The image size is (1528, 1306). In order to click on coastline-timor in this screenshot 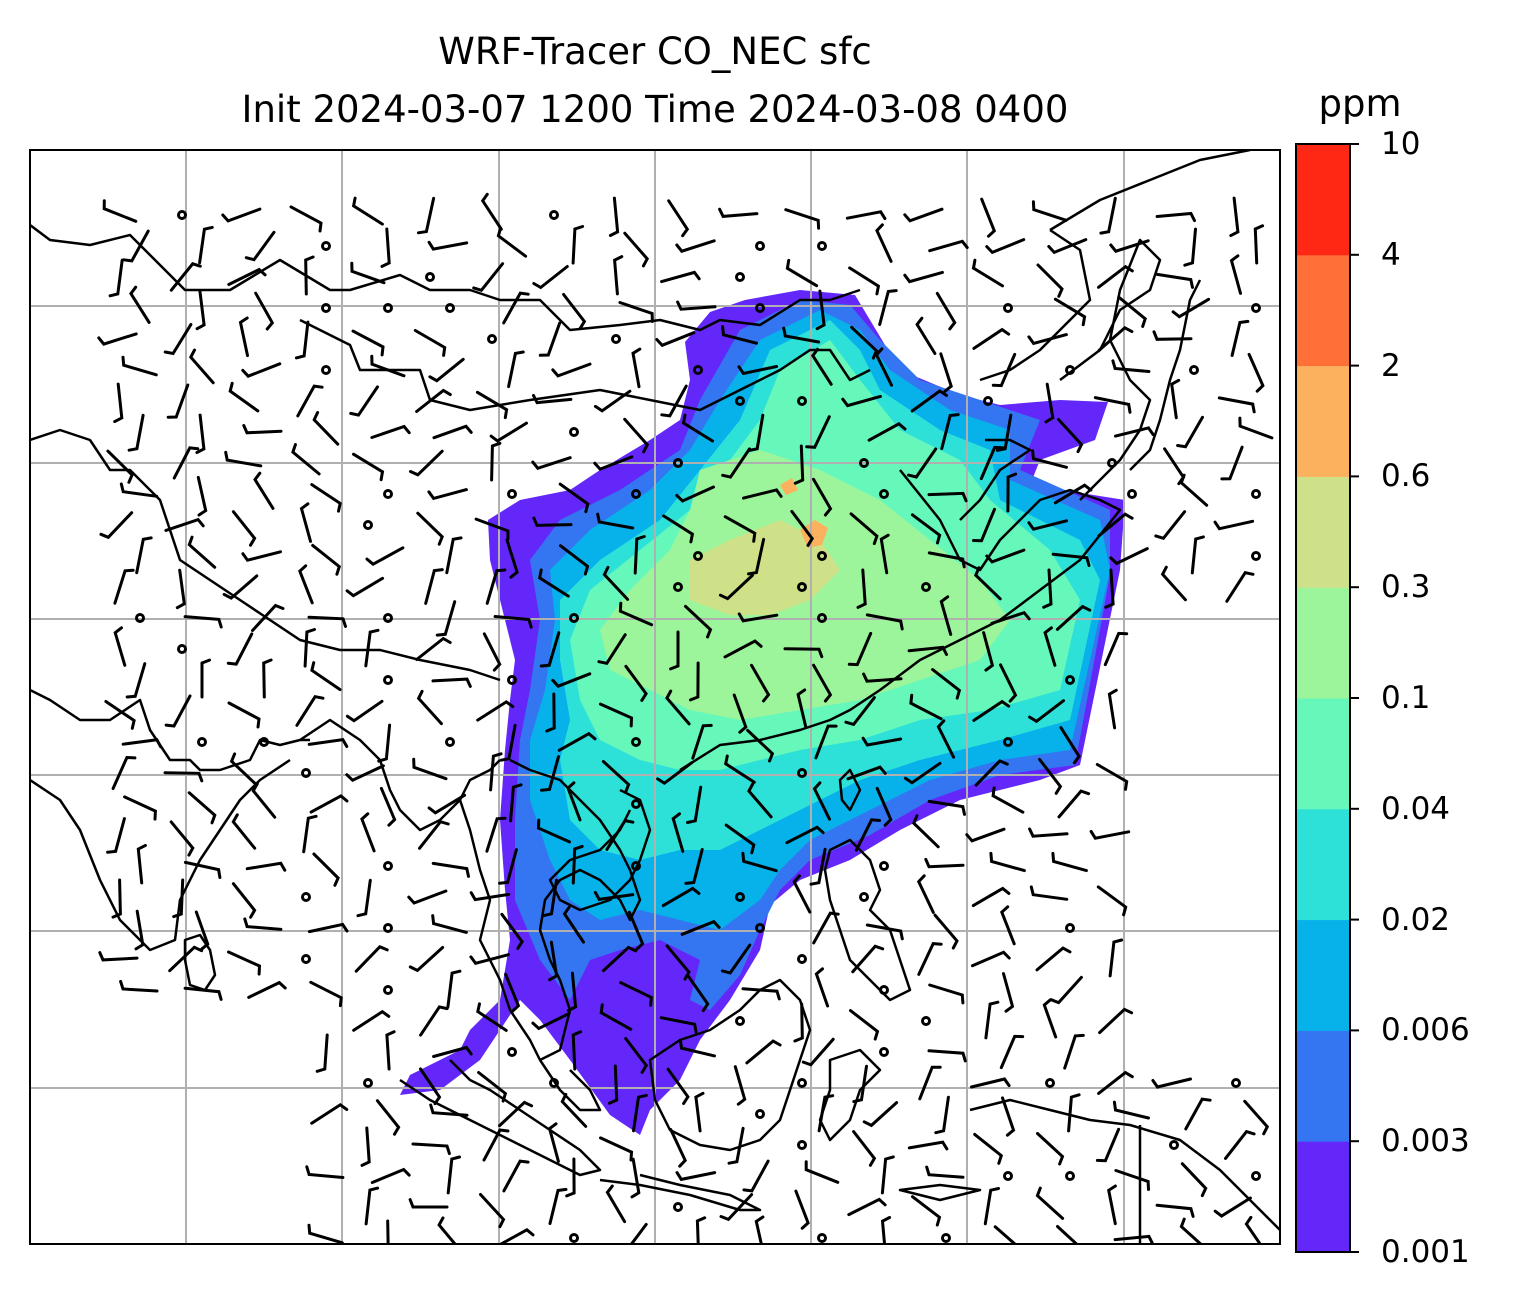, I will do `click(940, 1192)`.